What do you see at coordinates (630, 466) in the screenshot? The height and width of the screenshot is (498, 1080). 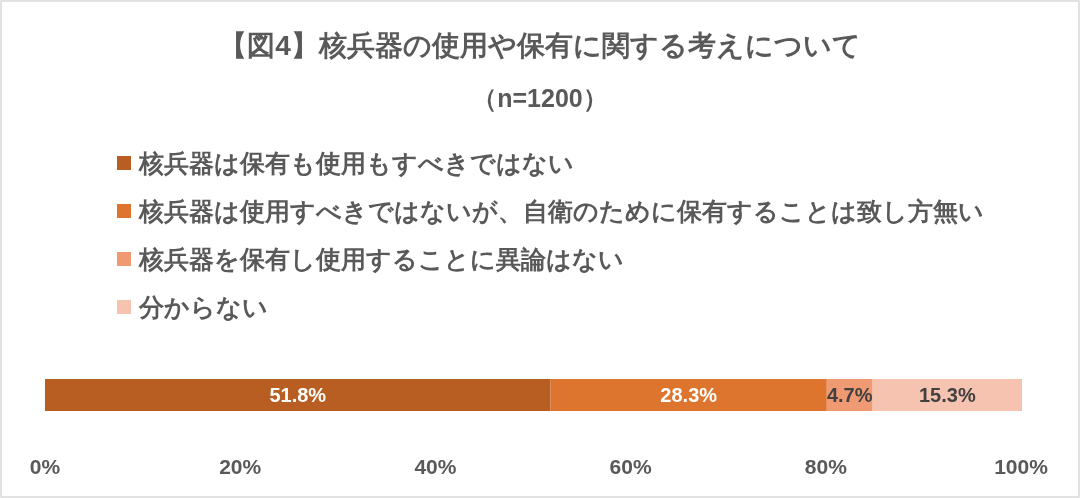 I see `x-tick-label: 60%` at bounding box center [630, 466].